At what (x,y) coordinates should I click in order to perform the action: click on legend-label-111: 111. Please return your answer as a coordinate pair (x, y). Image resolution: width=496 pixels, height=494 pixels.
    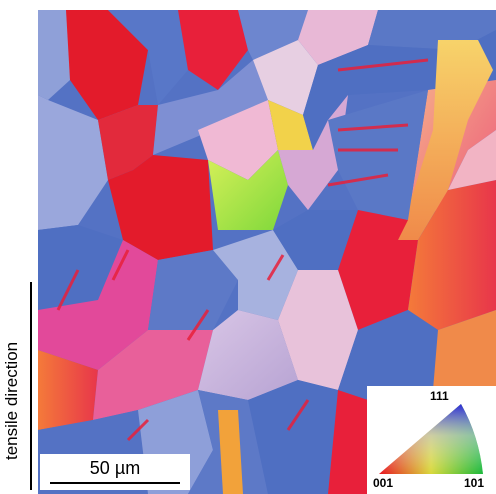
    Looking at the image, I should click on (439, 396).